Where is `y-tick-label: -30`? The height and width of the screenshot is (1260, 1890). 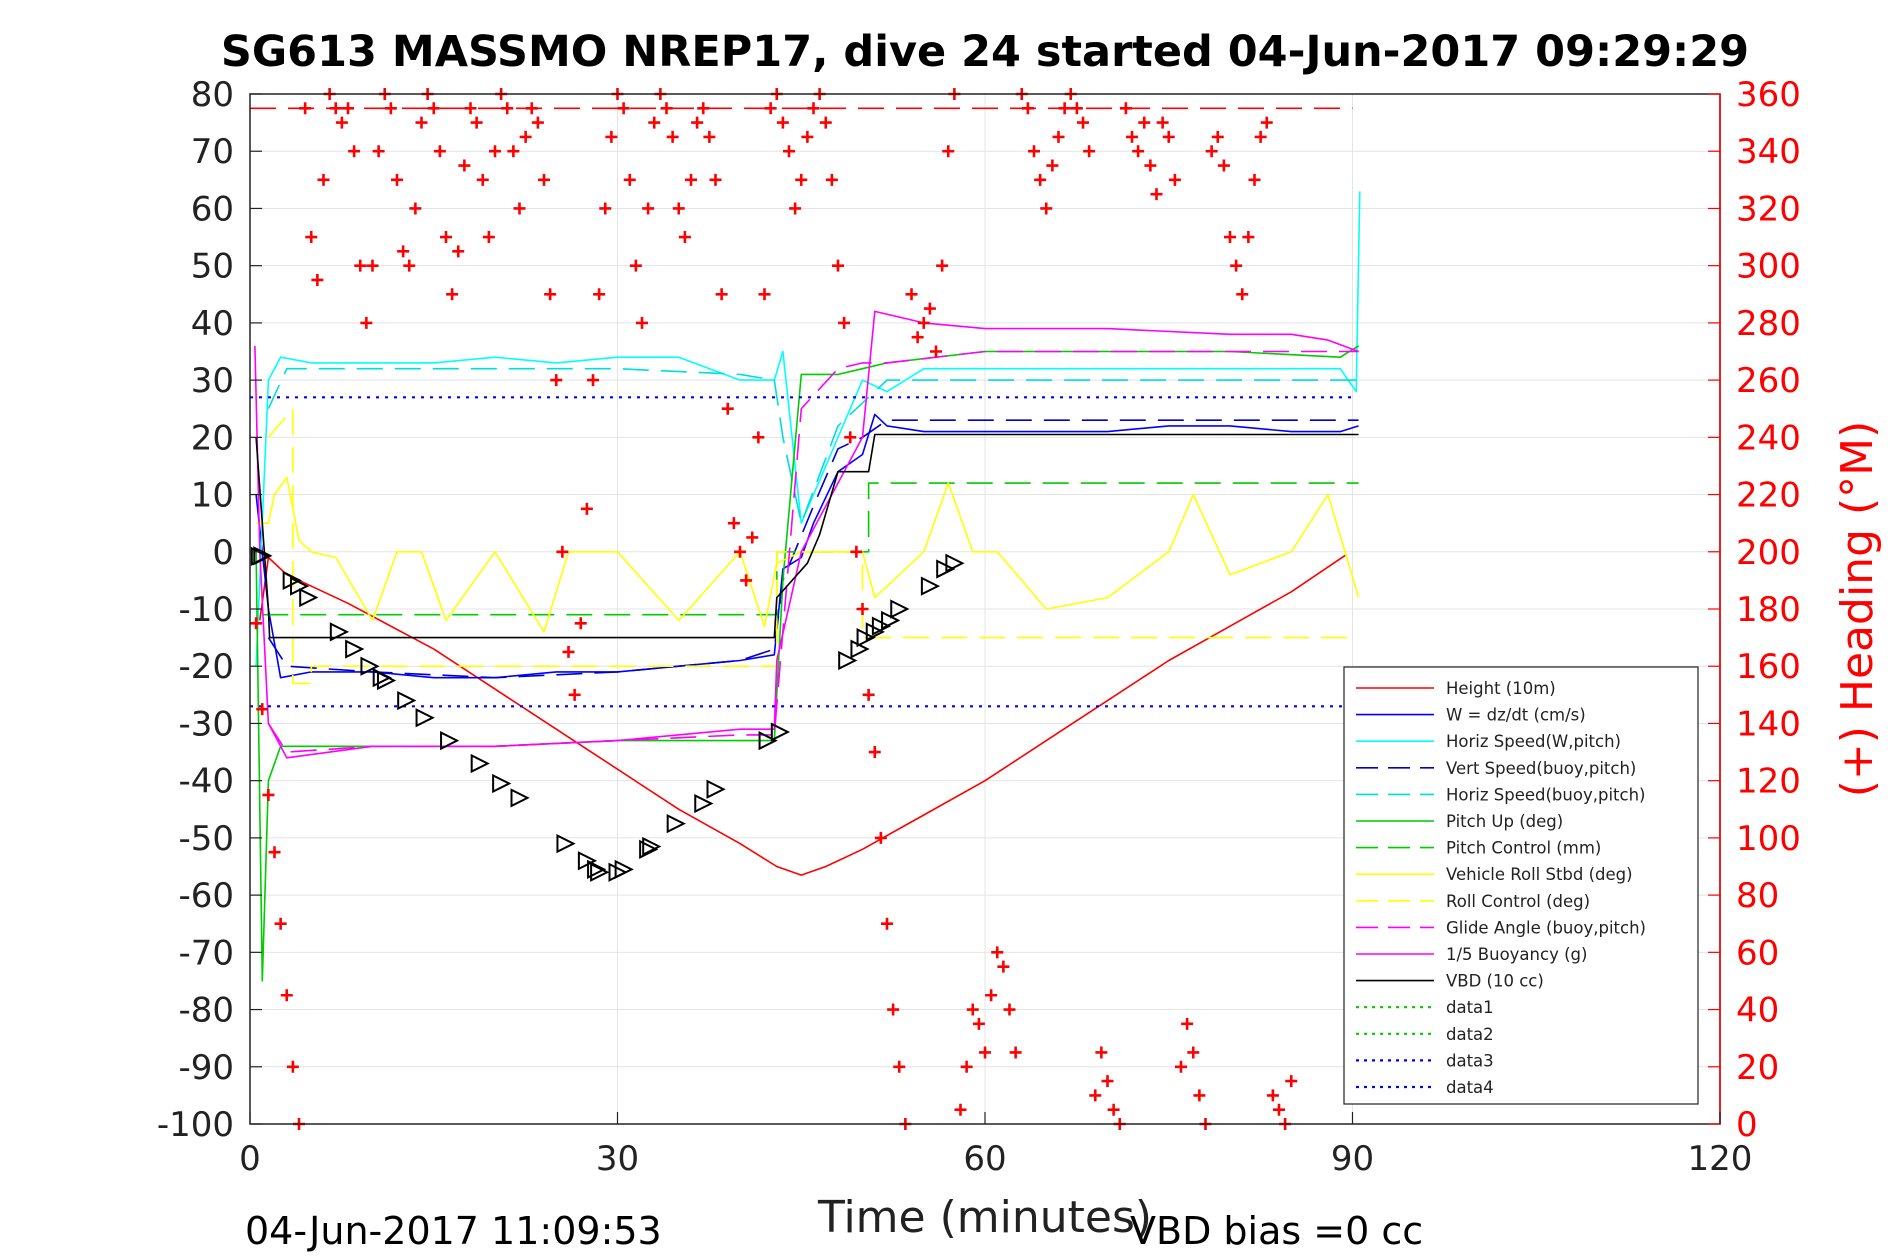
y-tick-label: -30 is located at coordinates (206, 724).